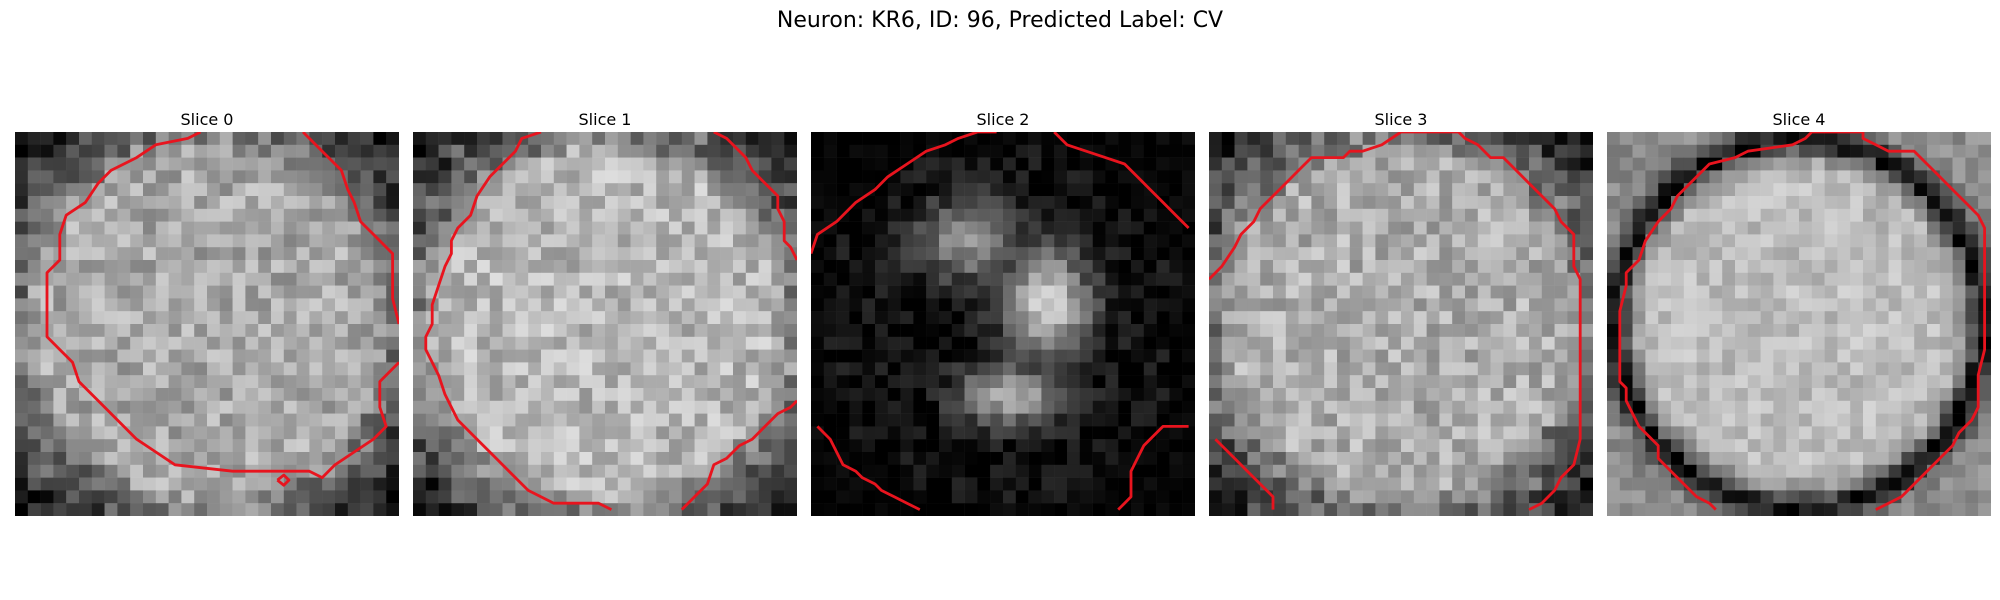  I want to click on slice-panel-1: Slice 1, so click(605, 312).